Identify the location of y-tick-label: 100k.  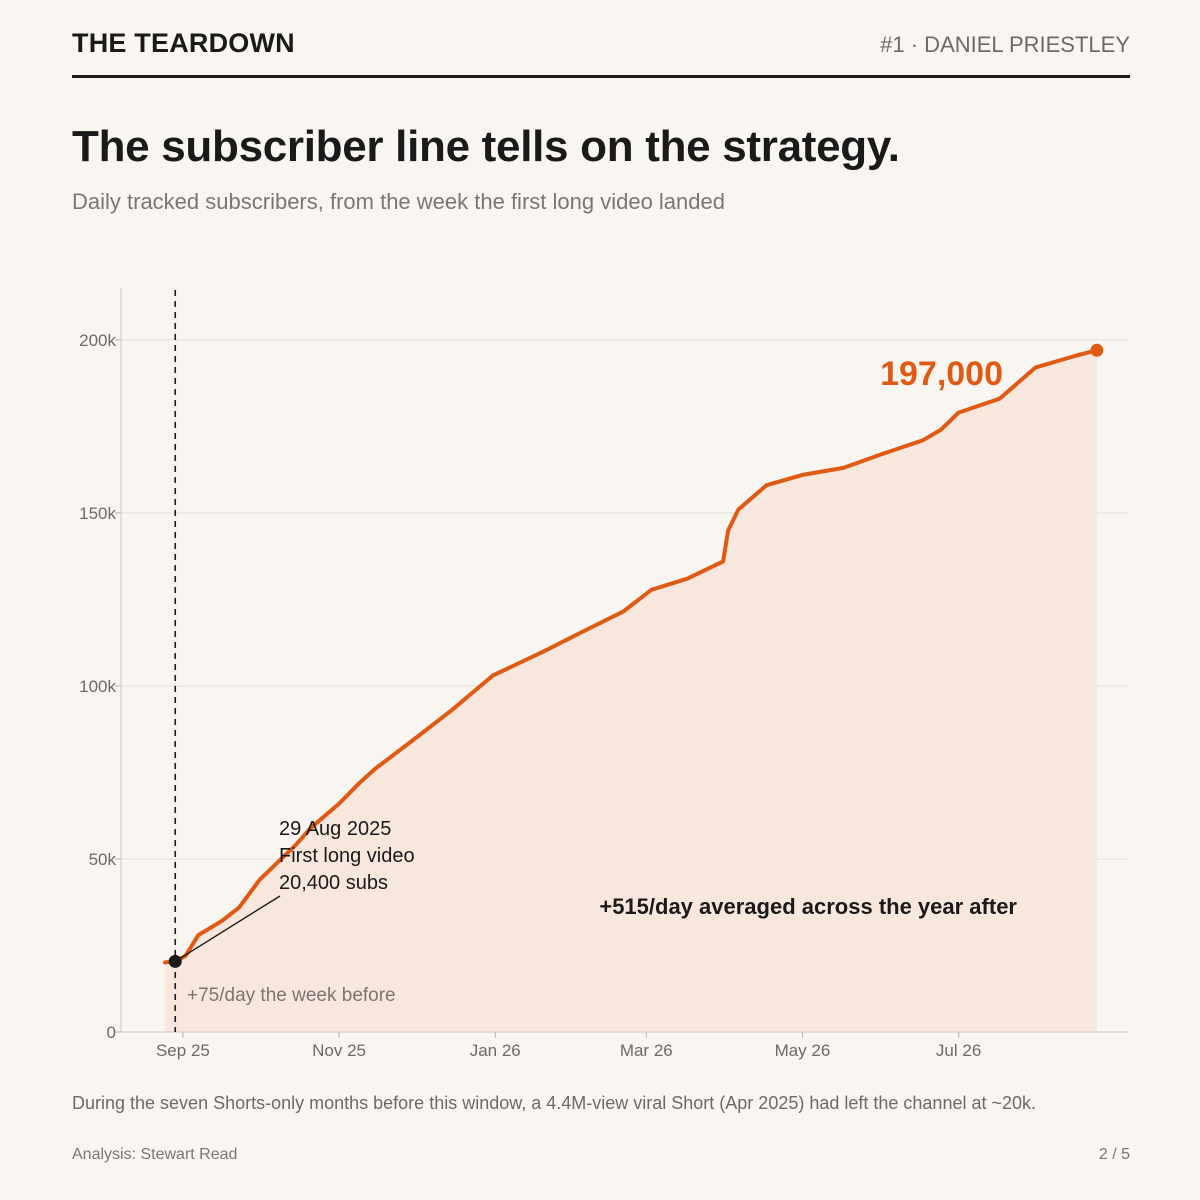
(97, 686).